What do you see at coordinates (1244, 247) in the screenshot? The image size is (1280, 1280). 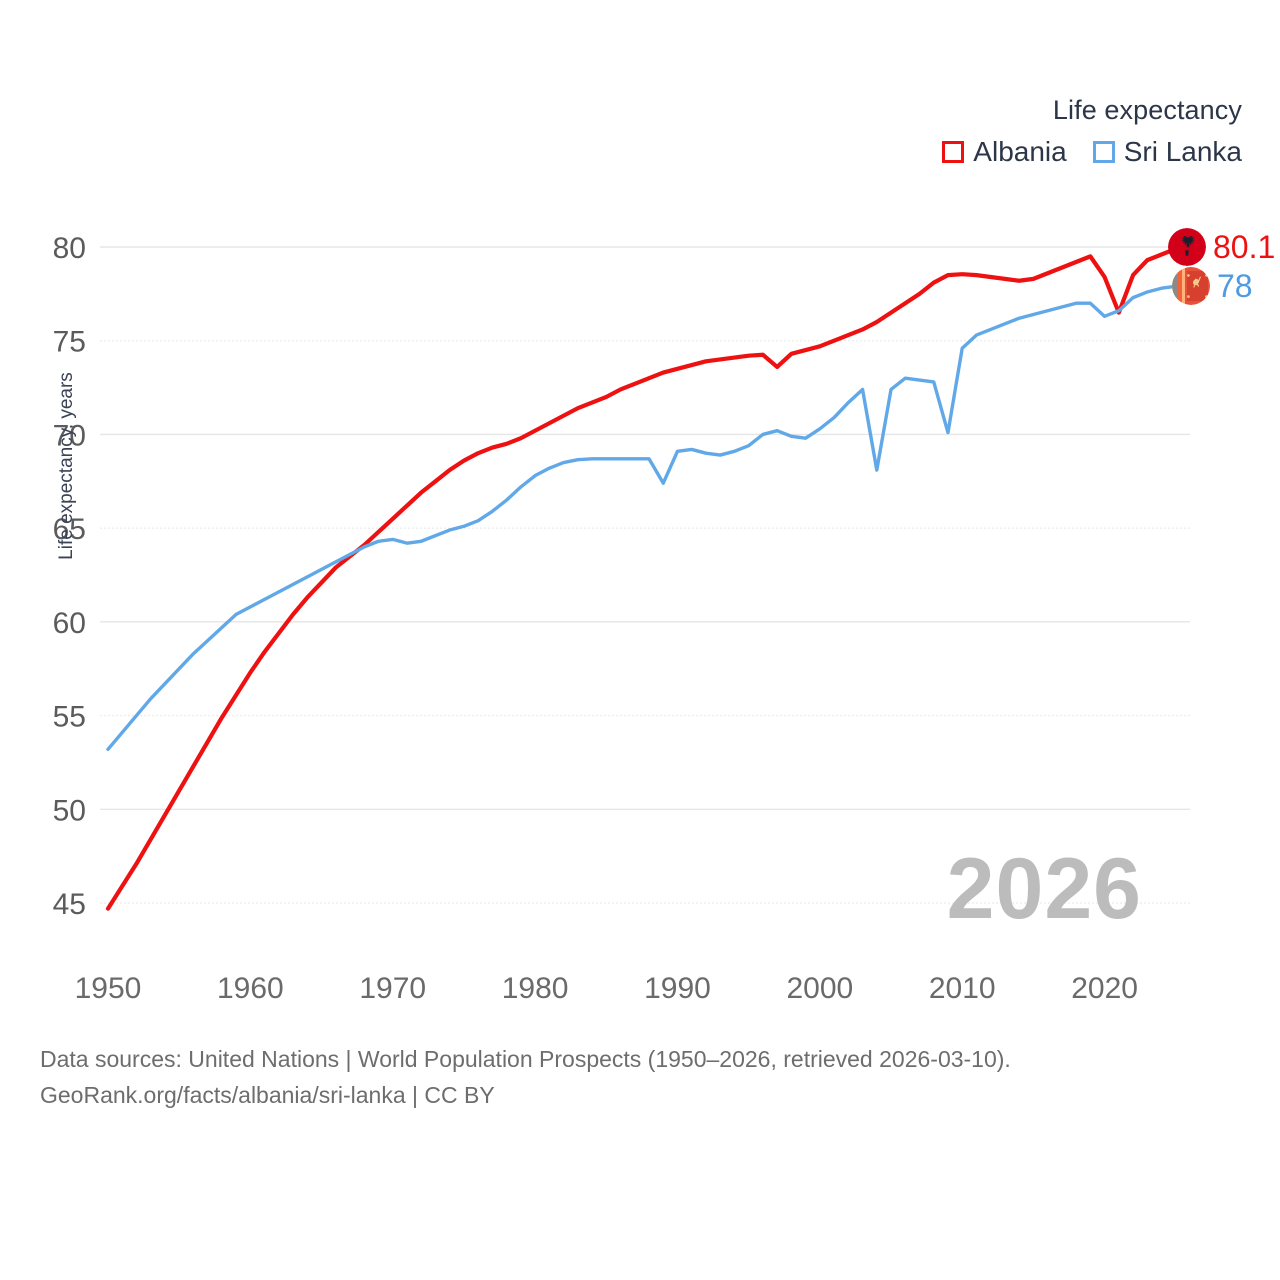 I see `endpoint-value-albania: 80.1` at bounding box center [1244, 247].